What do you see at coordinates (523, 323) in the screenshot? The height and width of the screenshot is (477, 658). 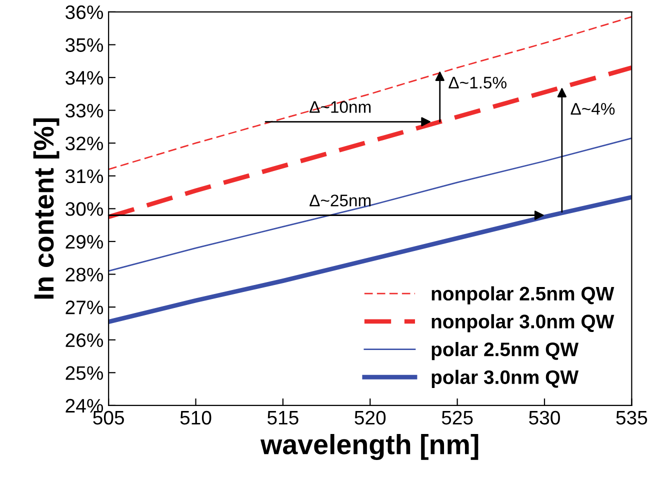 I see `legend-label: nonpolar 3.0nm QW` at bounding box center [523, 323].